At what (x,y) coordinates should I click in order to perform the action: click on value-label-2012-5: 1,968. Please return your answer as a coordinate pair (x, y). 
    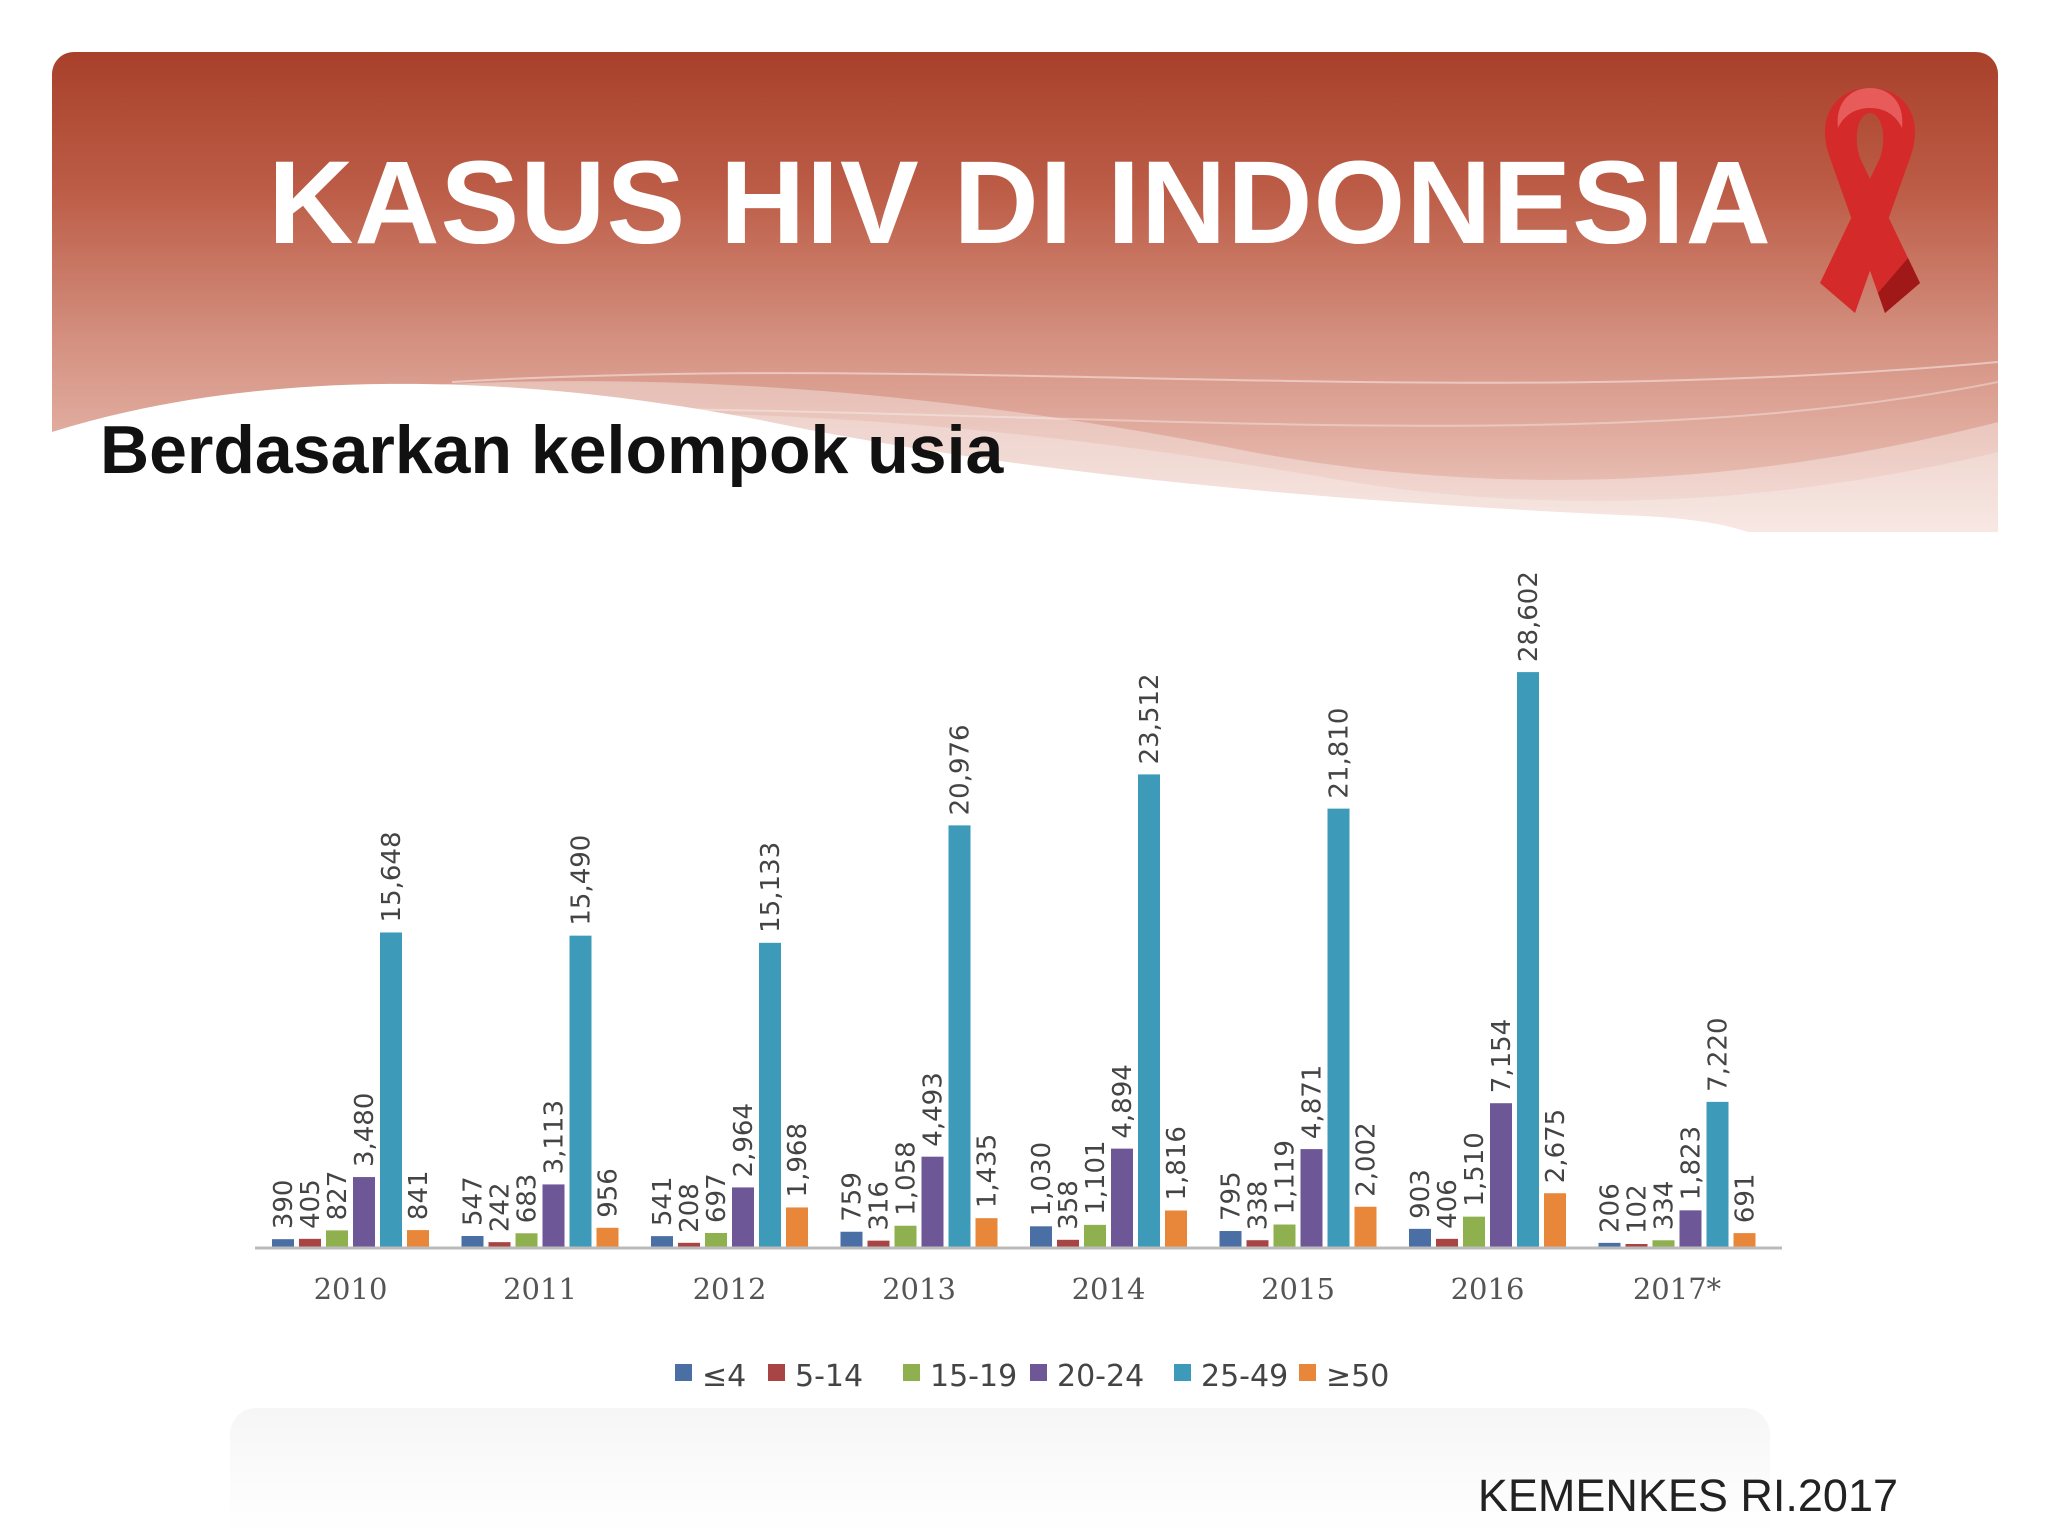
    Looking at the image, I should click on (798, 1160).